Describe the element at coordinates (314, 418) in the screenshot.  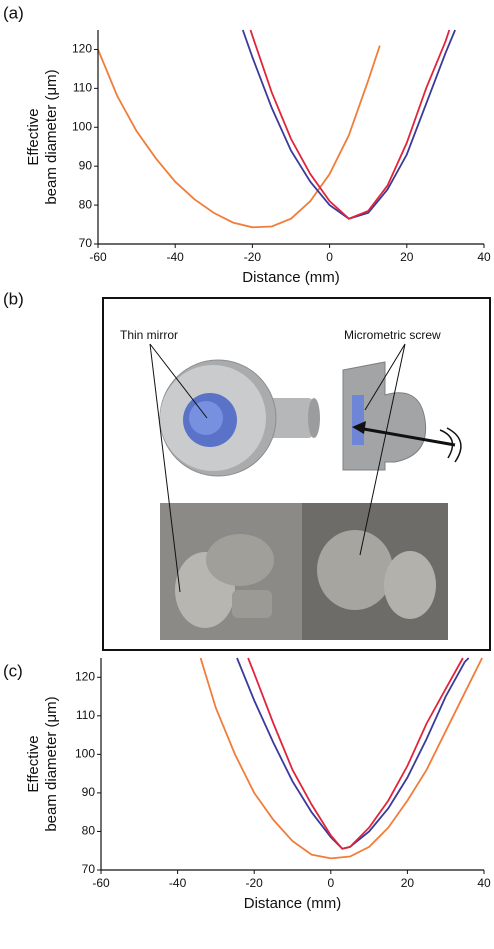
I see `shaft-end` at that location.